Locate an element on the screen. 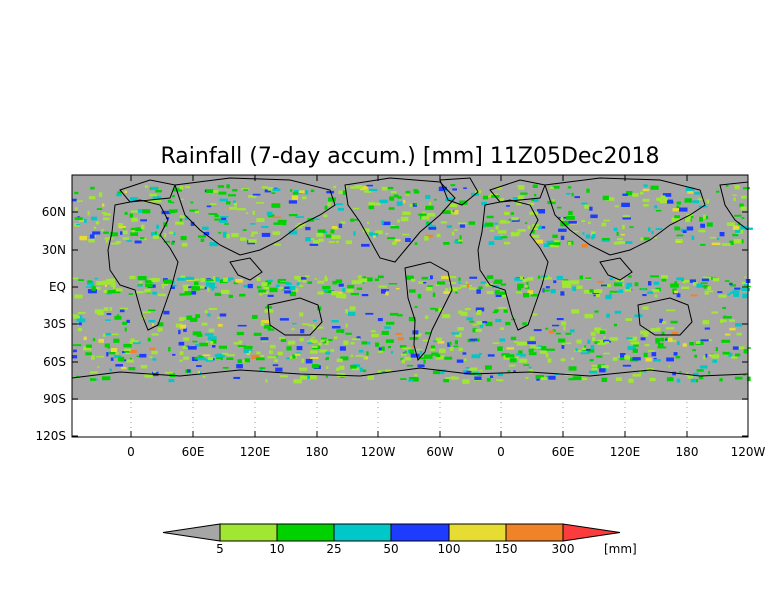  coastline is located at coordinates (295, 316).